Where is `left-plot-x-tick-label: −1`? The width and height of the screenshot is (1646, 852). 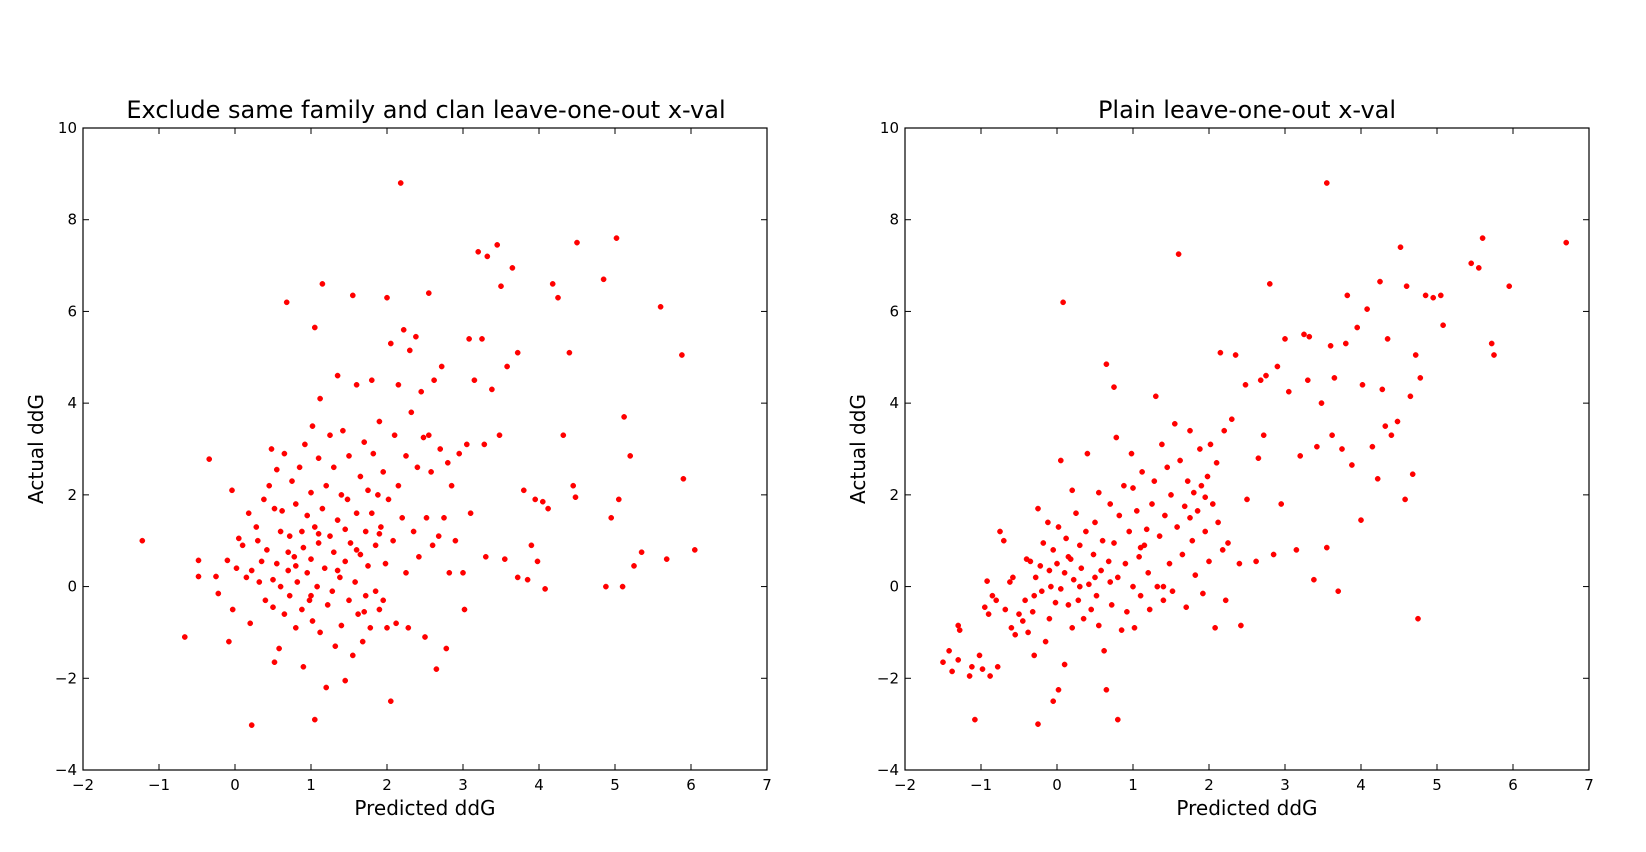 left-plot-x-tick-label: −1 is located at coordinates (159, 785).